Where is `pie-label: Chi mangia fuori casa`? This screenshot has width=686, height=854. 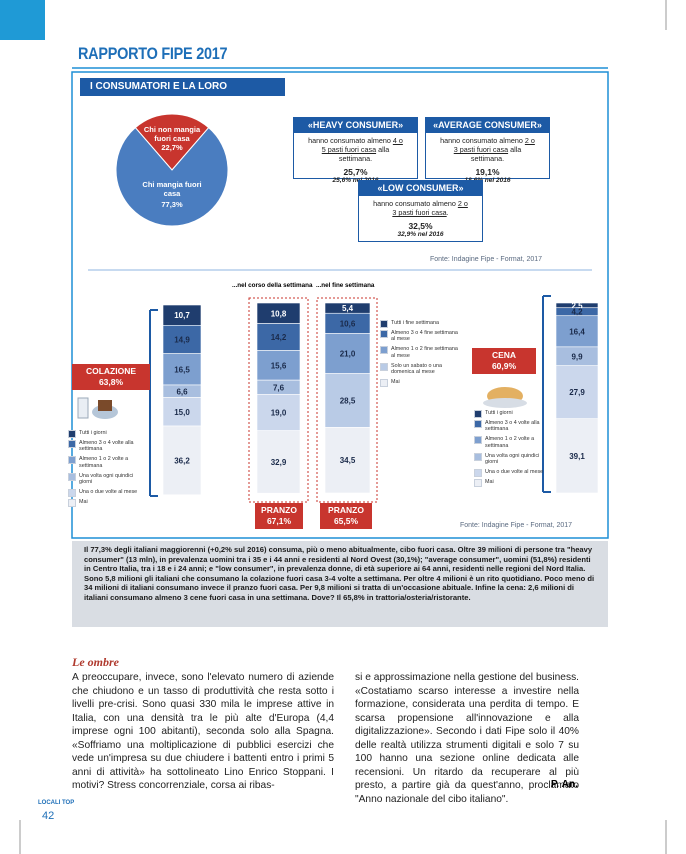 pie-label: Chi mangia fuori casa is located at coordinates (172, 189).